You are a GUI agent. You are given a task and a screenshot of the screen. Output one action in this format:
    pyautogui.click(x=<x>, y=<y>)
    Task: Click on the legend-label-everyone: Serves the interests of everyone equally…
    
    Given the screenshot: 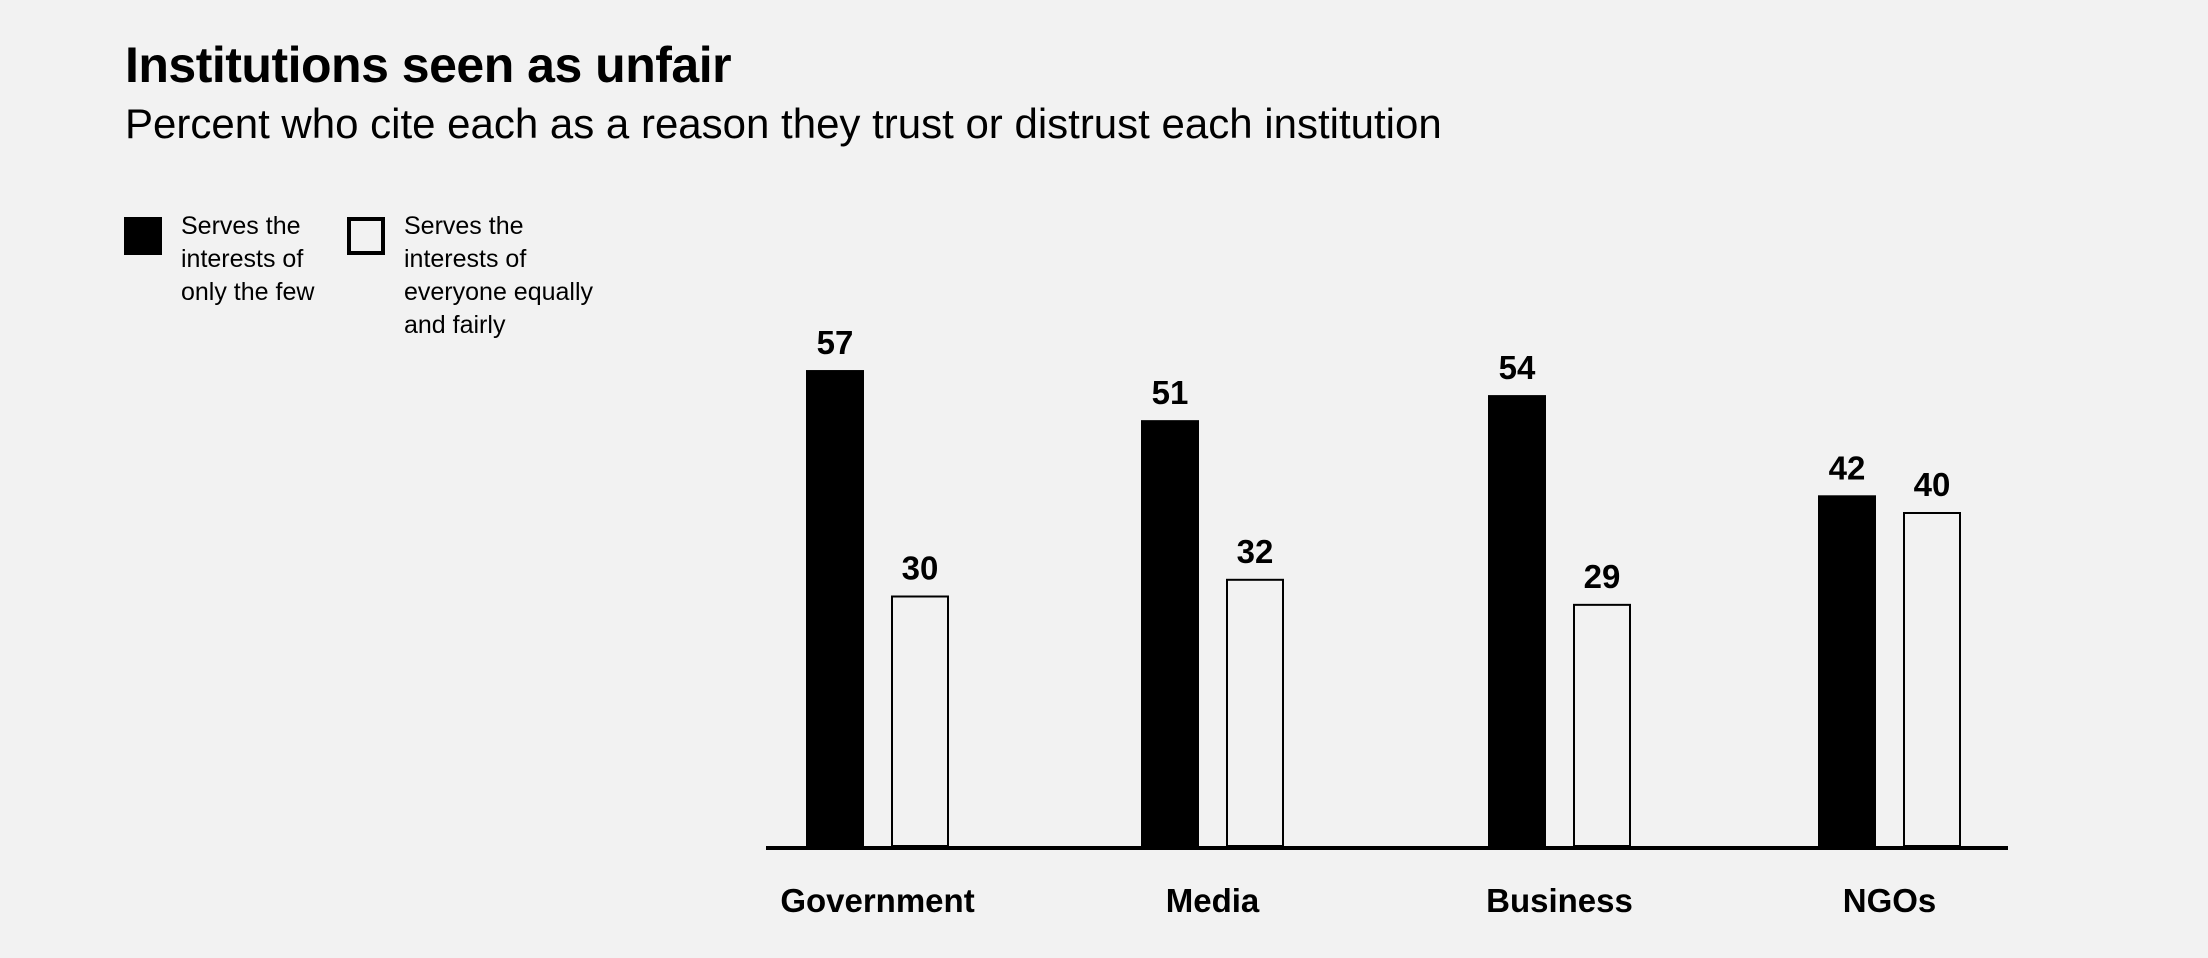 What is the action you would take?
    pyautogui.click(x=499, y=275)
    